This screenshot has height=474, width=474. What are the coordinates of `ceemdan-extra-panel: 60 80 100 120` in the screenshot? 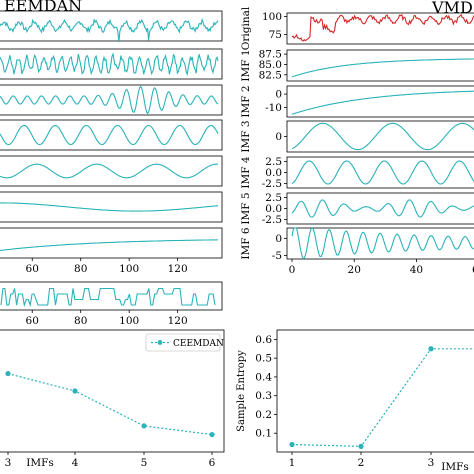 It's located at (111, 304).